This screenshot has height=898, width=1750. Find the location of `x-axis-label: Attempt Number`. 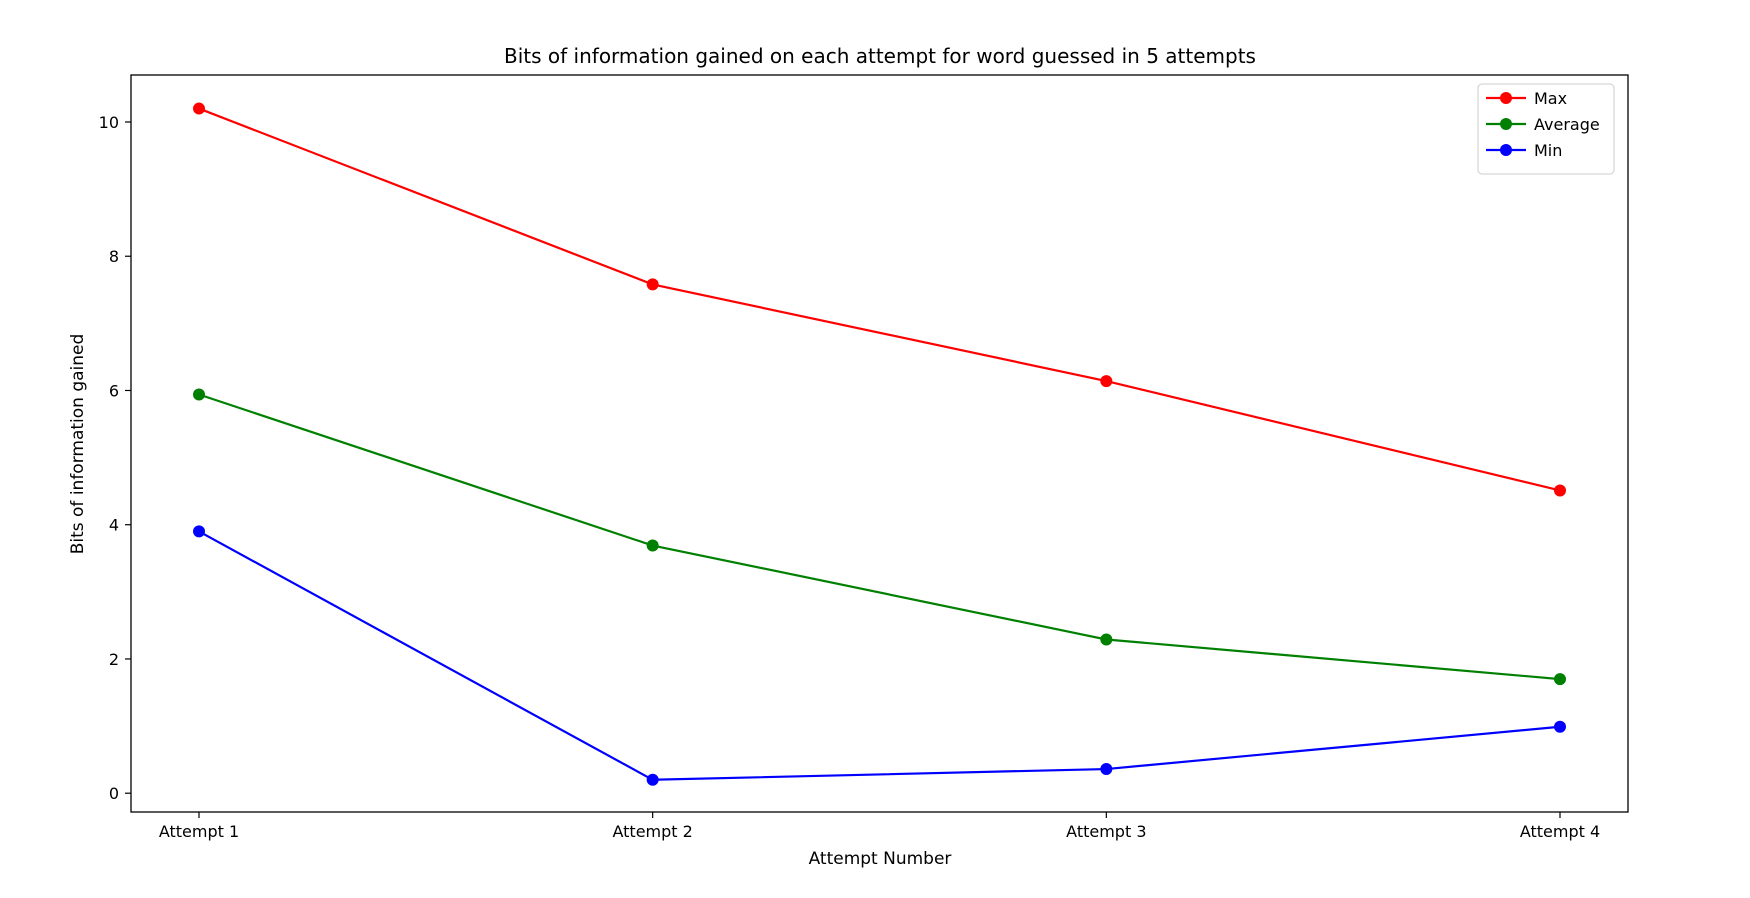

x-axis-label: Attempt Number is located at coordinates (880, 859).